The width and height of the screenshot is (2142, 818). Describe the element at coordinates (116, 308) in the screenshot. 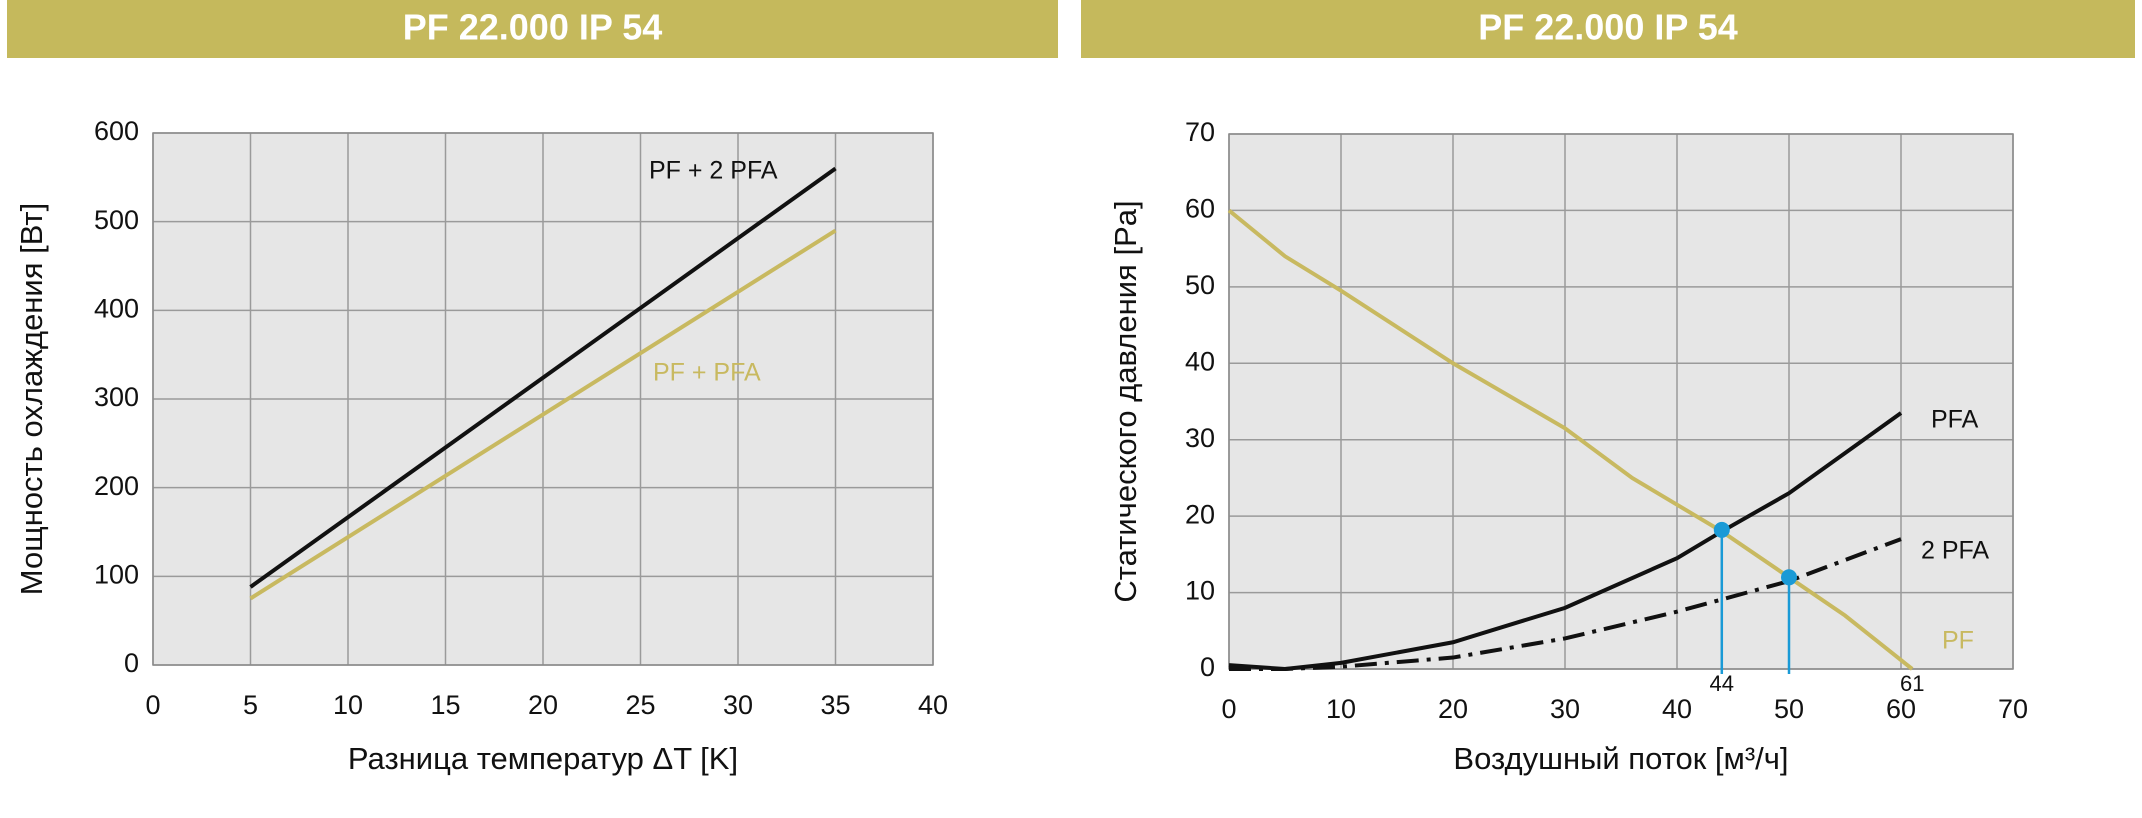

I see `y-tick-label: 400` at that location.